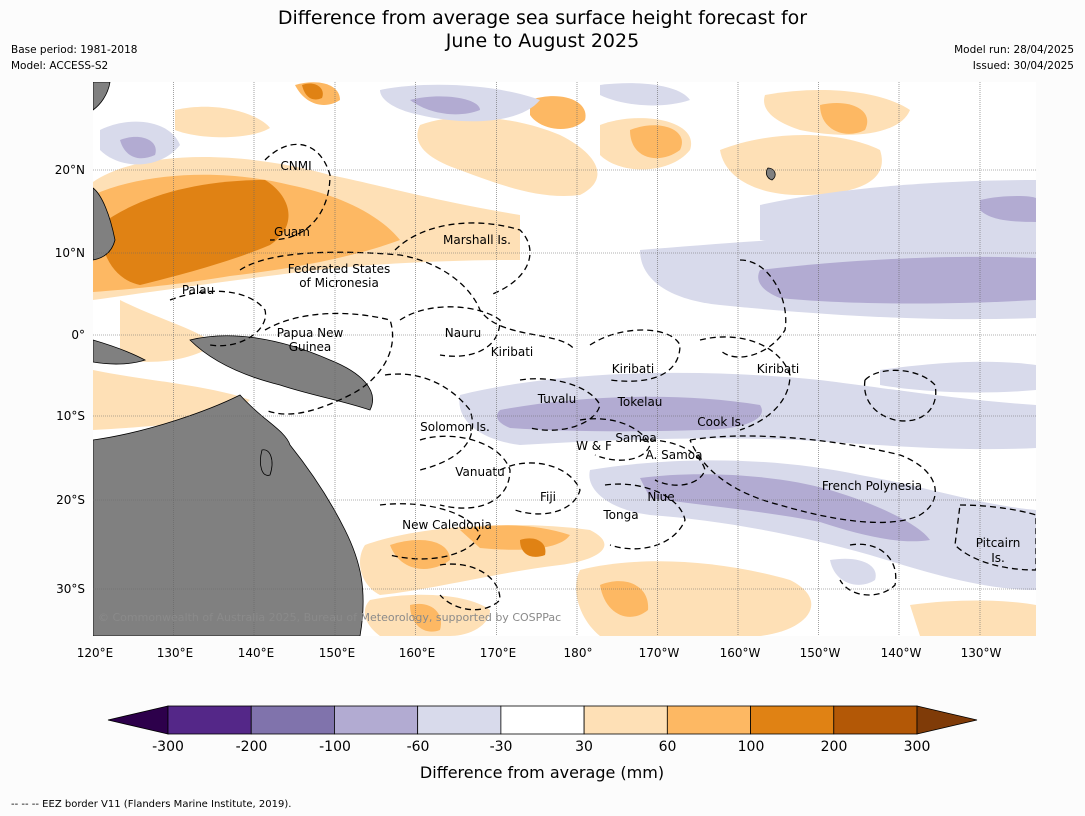  What do you see at coordinates (674, 455) in the screenshot?
I see `label-american-samoa: A. Samoa` at bounding box center [674, 455].